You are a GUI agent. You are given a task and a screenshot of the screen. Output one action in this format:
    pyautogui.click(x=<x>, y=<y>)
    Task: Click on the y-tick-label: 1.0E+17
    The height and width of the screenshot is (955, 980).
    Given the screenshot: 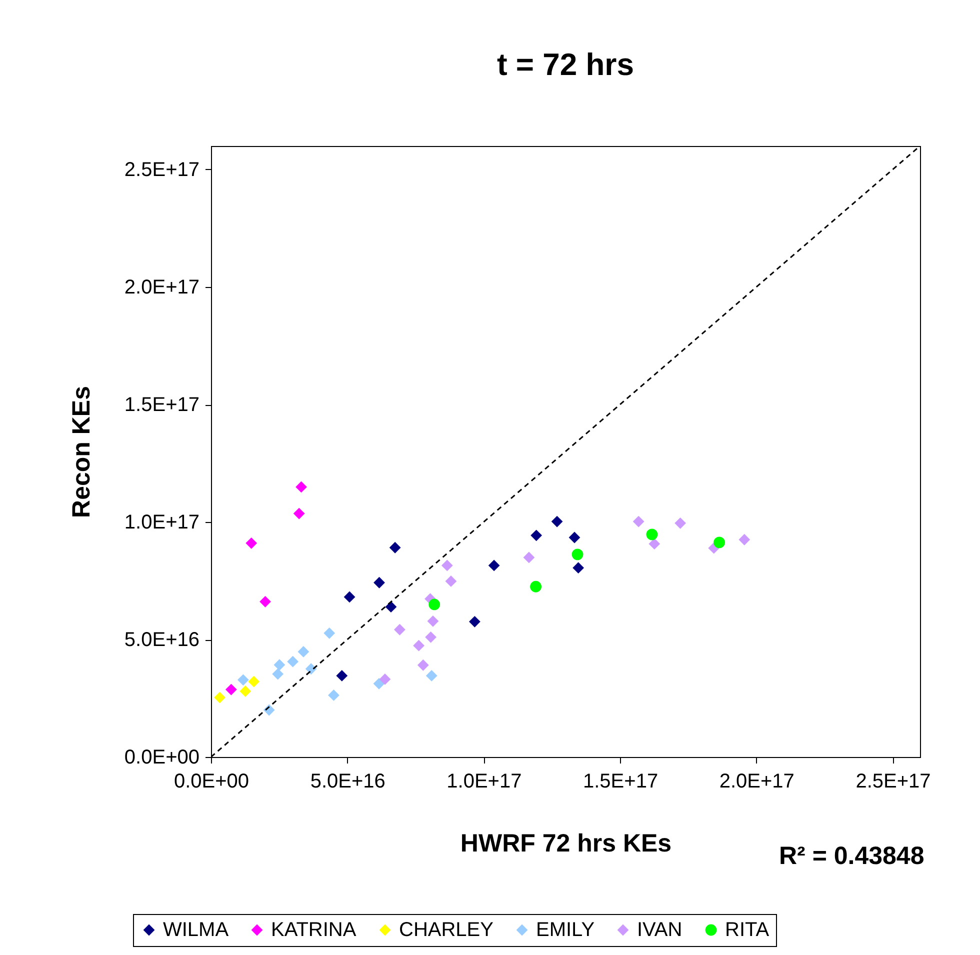 What is the action you would take?
    pyautogui.click(x=162, y=523)
    